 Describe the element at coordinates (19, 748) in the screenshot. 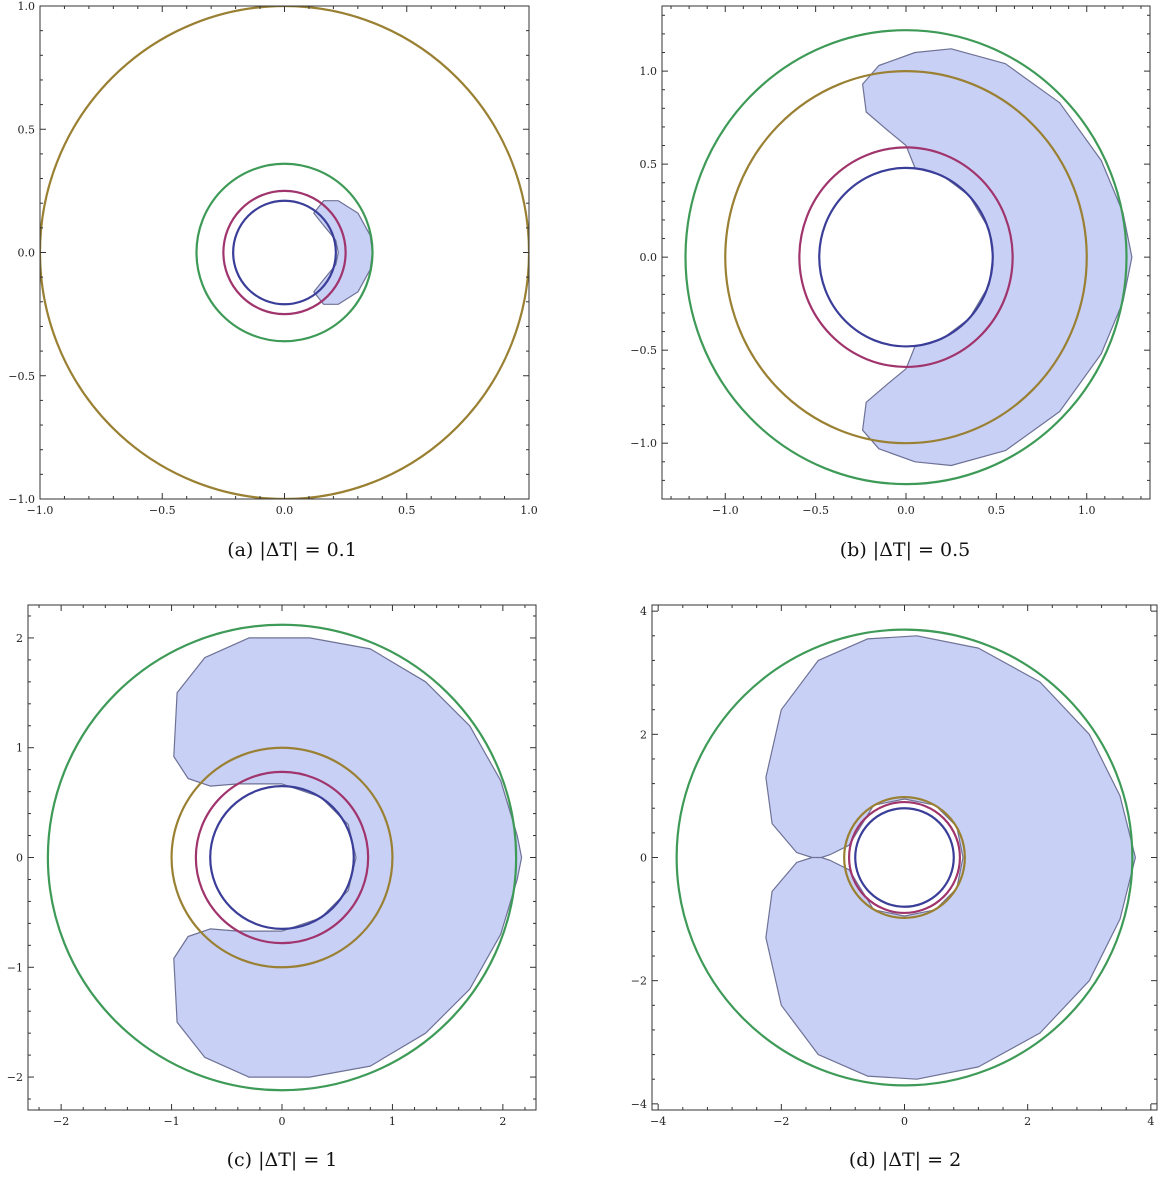

I see `y-tick-label: 1` at that location.